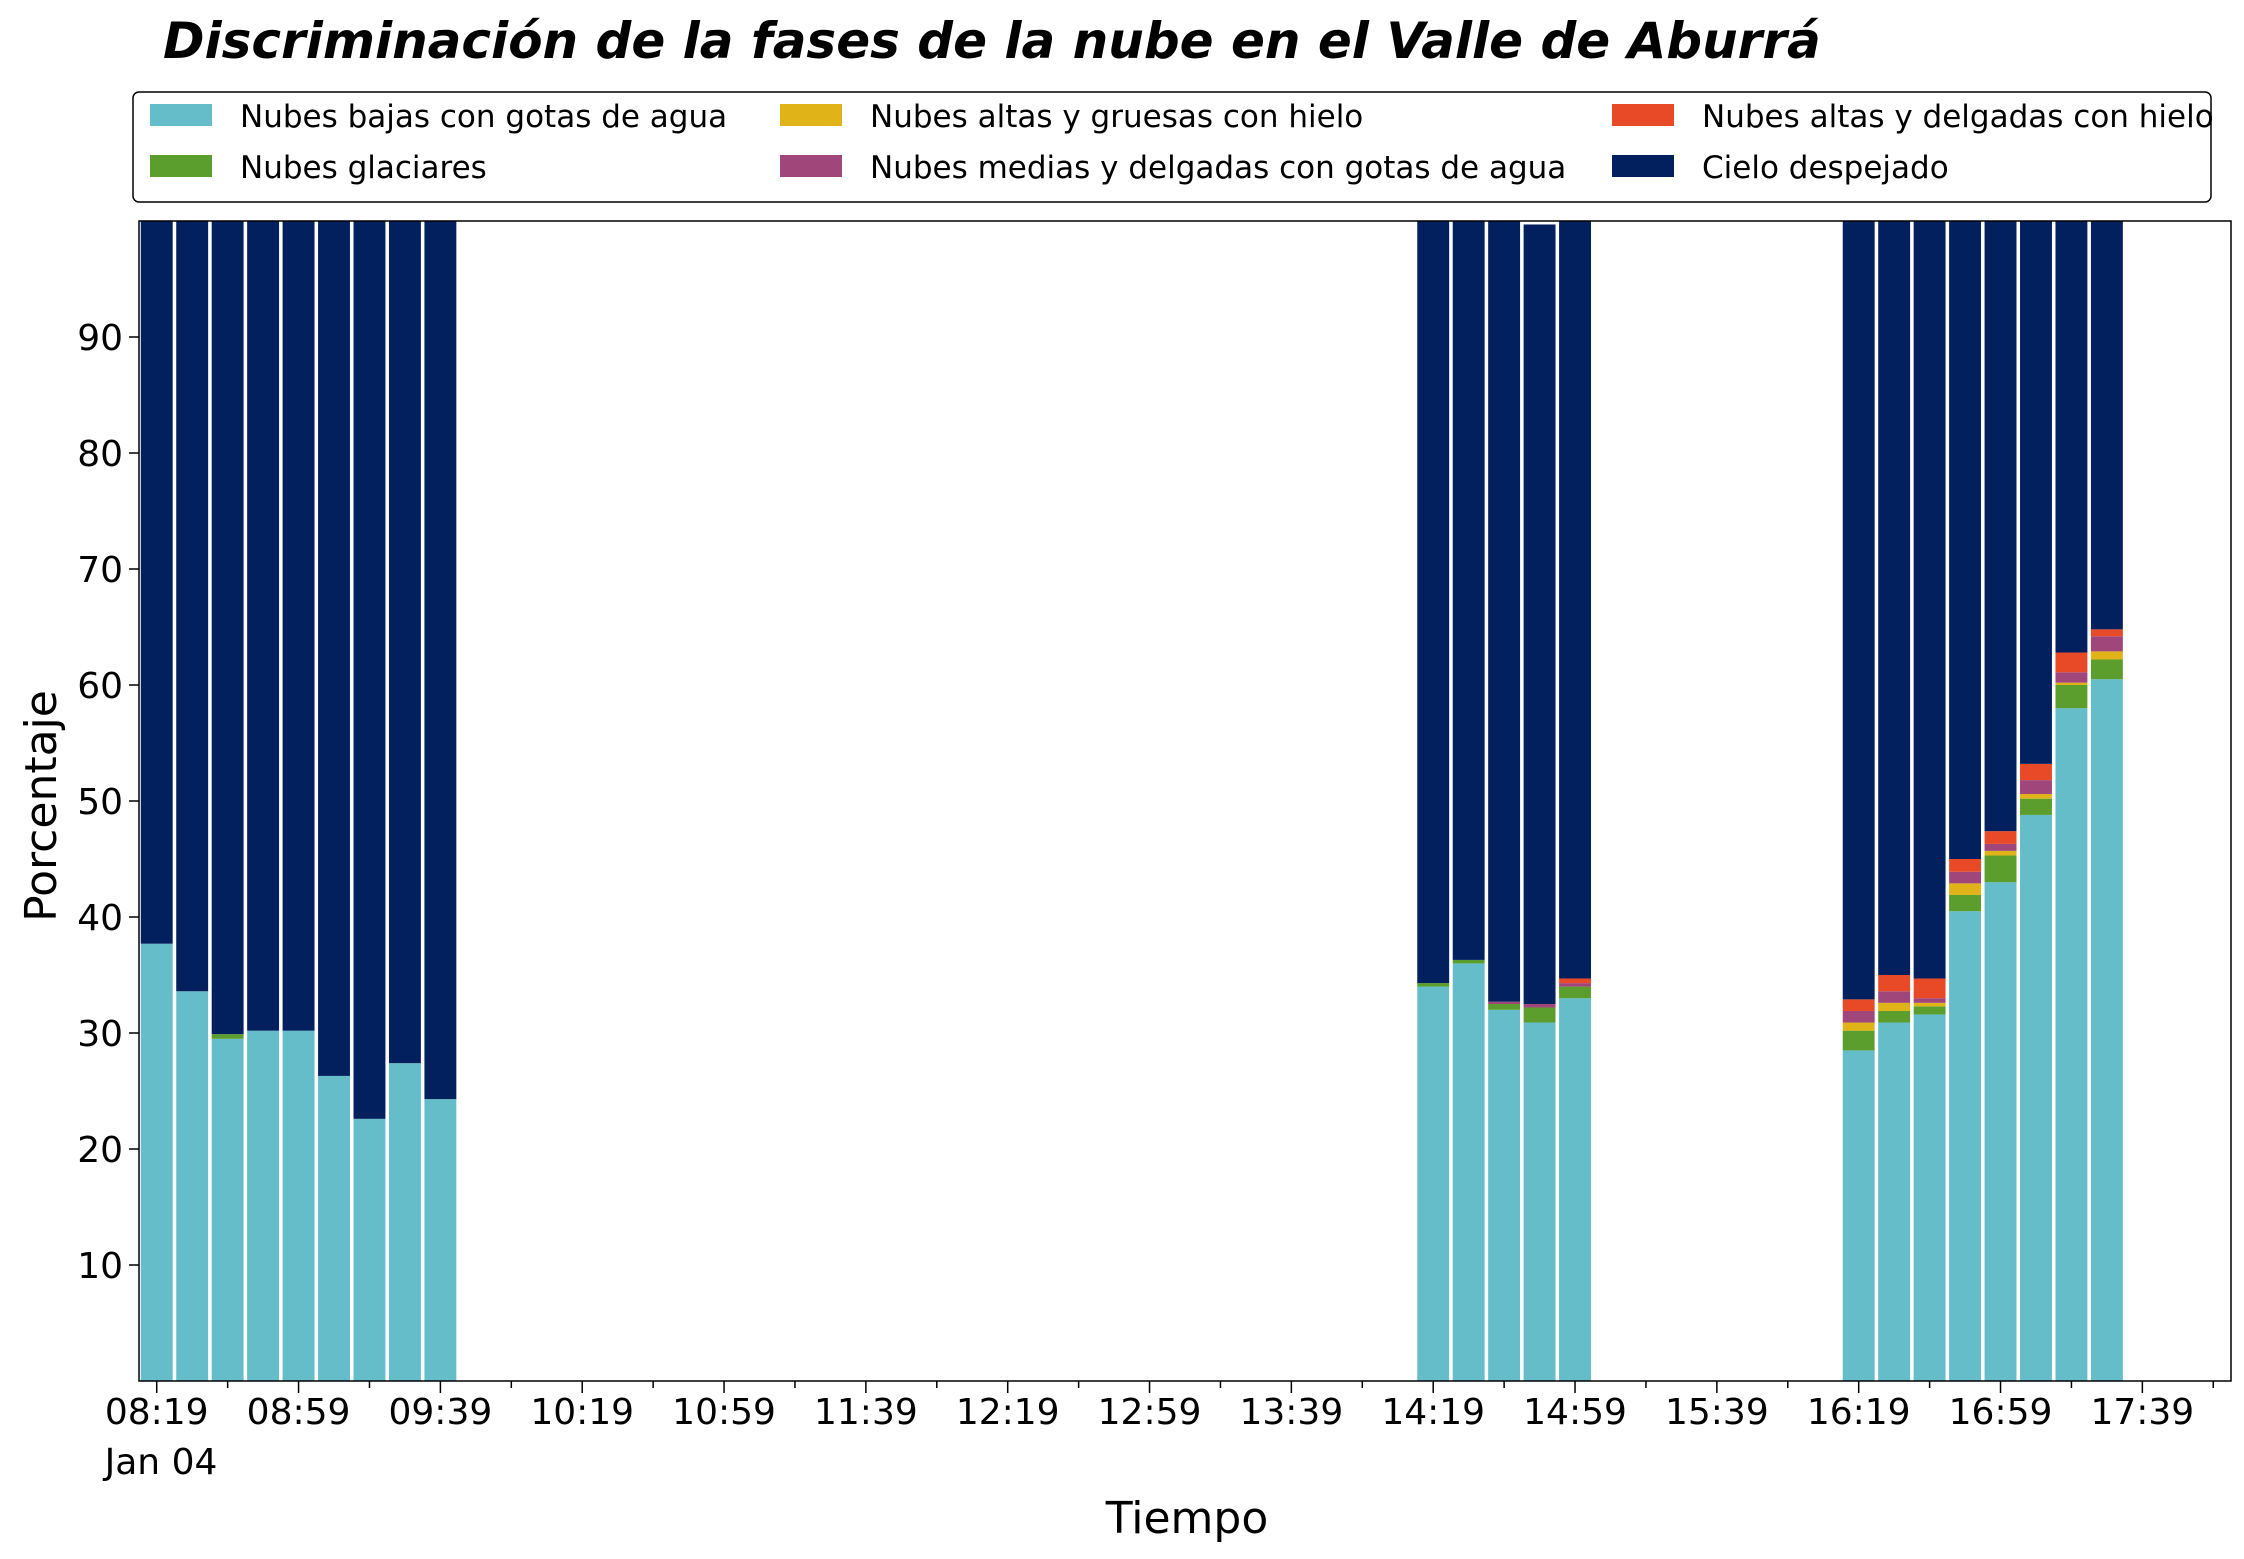 The image size is (2244, 1559). I want to click on bar-segment-1709-s0, so click(2036, 1097).